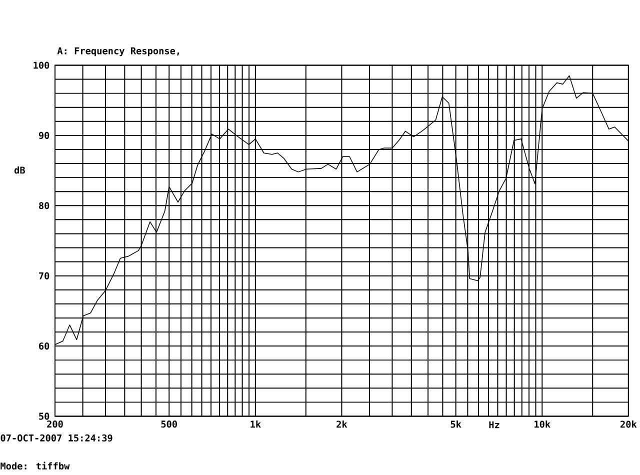  What do you see at coordinates (44, 276) in the screenshot?
I see `y-tick-label: 70` at bounding box center [44, 276].